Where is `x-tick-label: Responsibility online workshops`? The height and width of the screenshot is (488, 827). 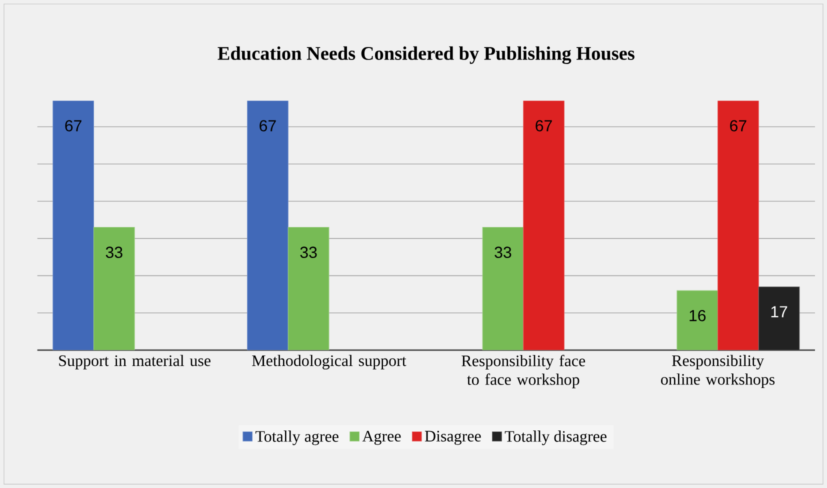 x-tick-label: Responsibility online workshops is located at coordinates (718, 371).